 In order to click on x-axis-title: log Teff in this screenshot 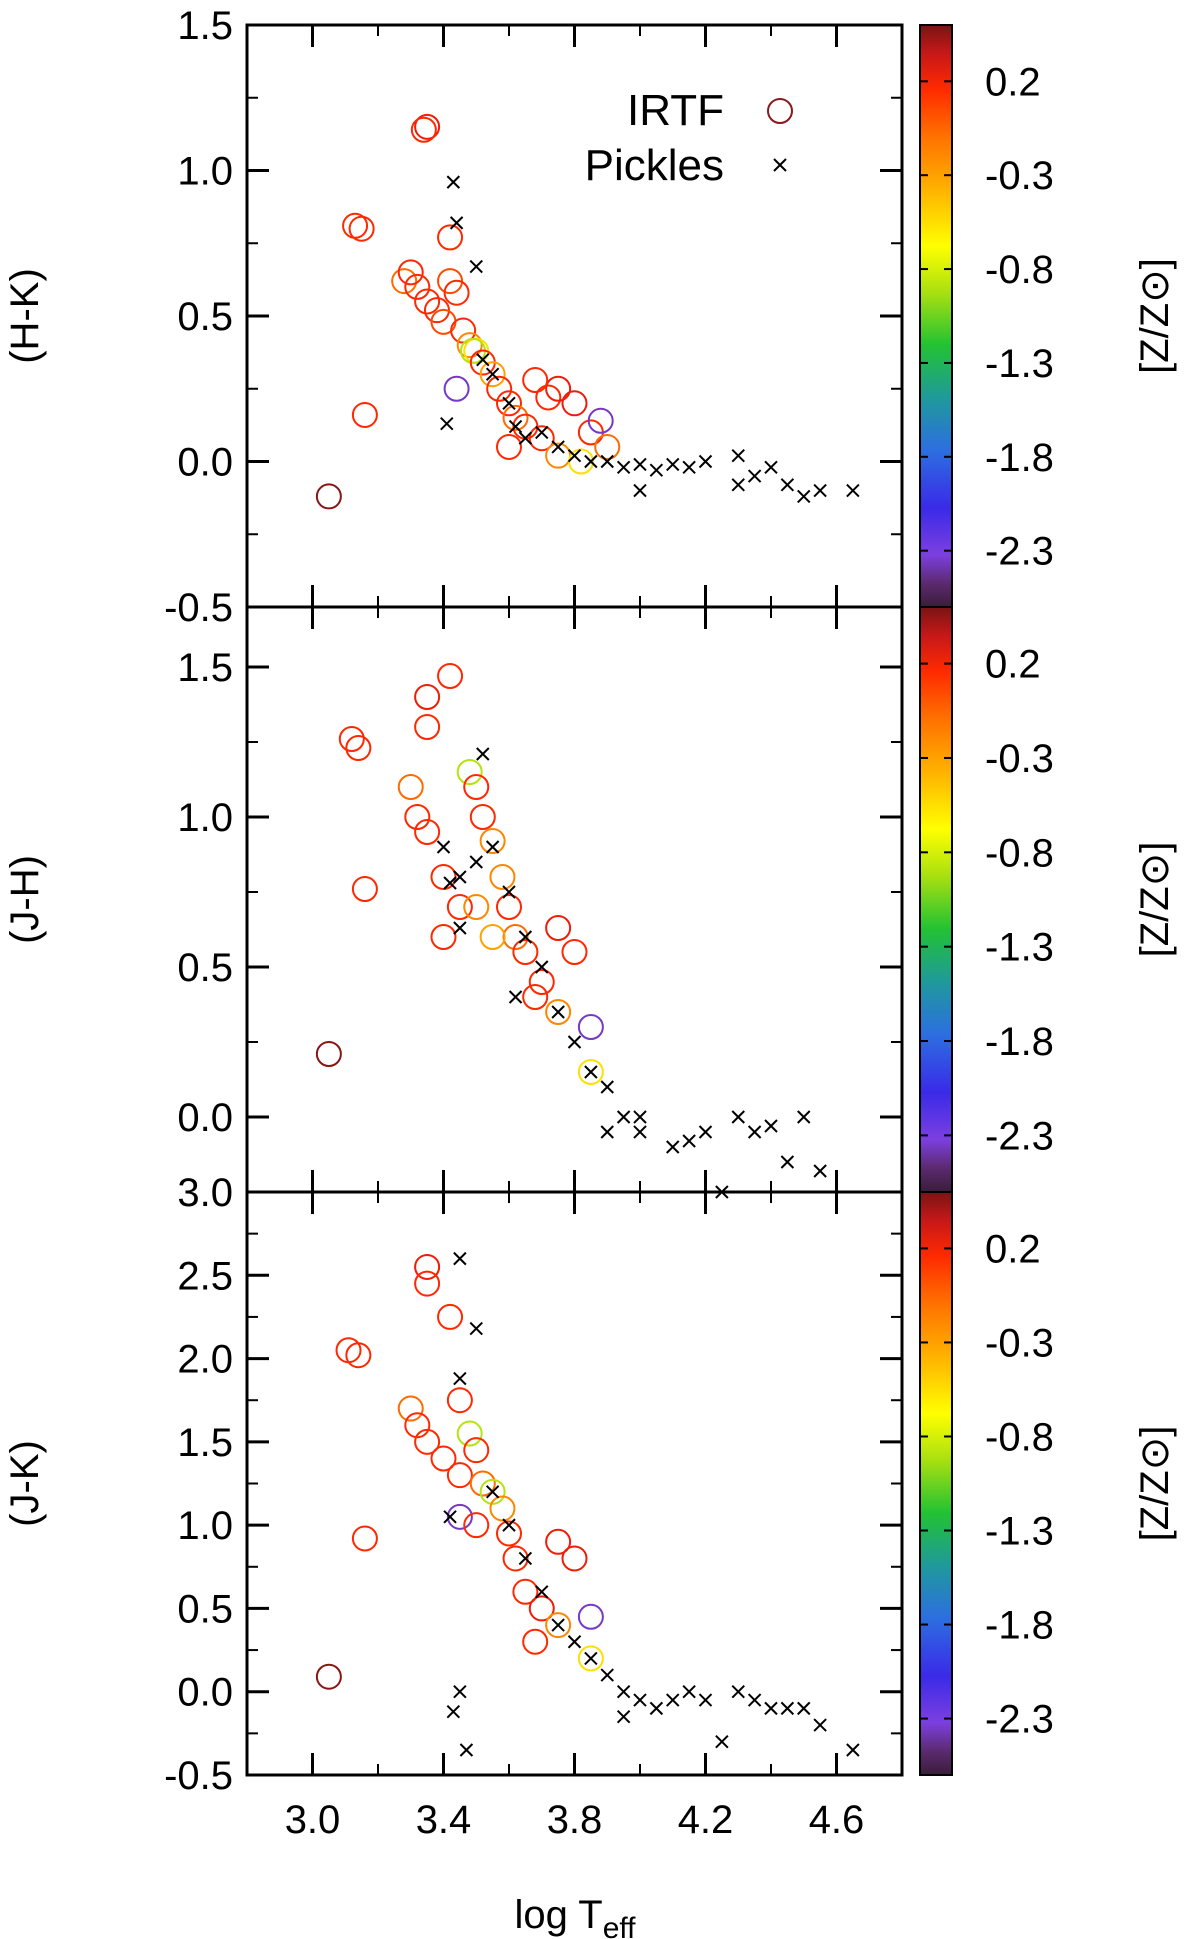, I will do `click(575, 1916)`.